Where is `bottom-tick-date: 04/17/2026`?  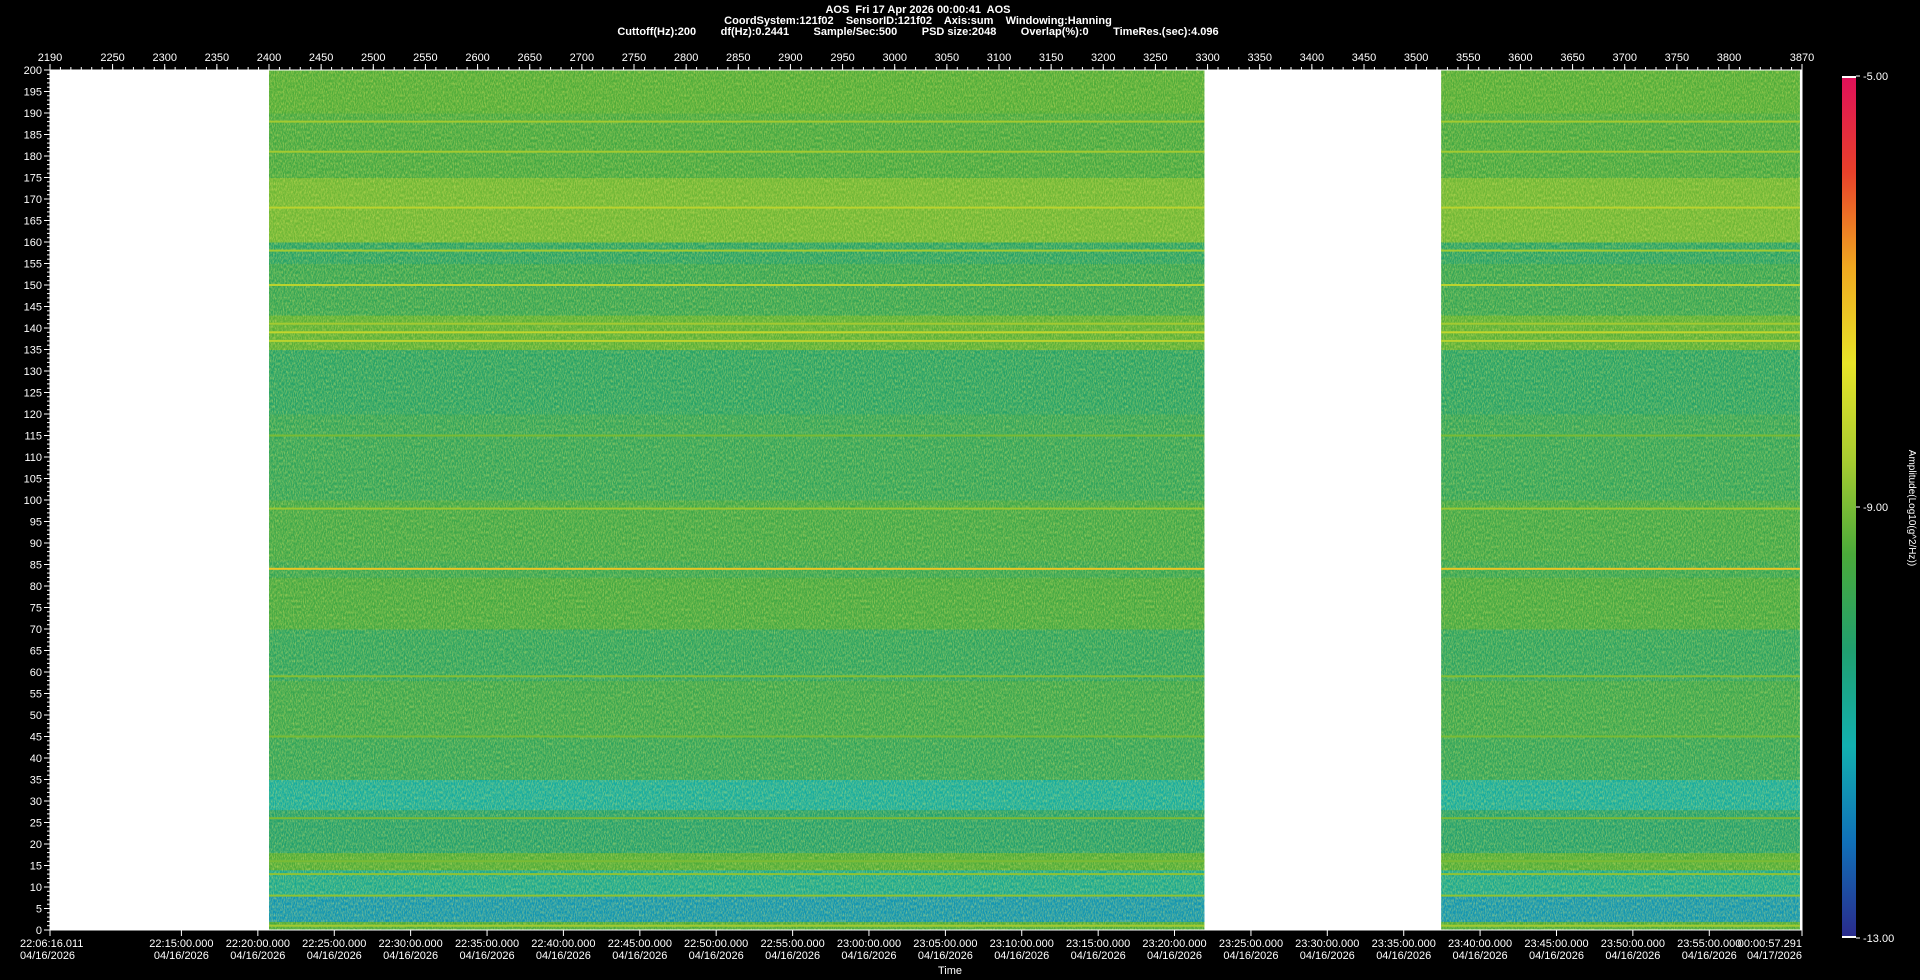
bottom-tick-date: 04/17/2026 is located at coordinates (1774, 956).